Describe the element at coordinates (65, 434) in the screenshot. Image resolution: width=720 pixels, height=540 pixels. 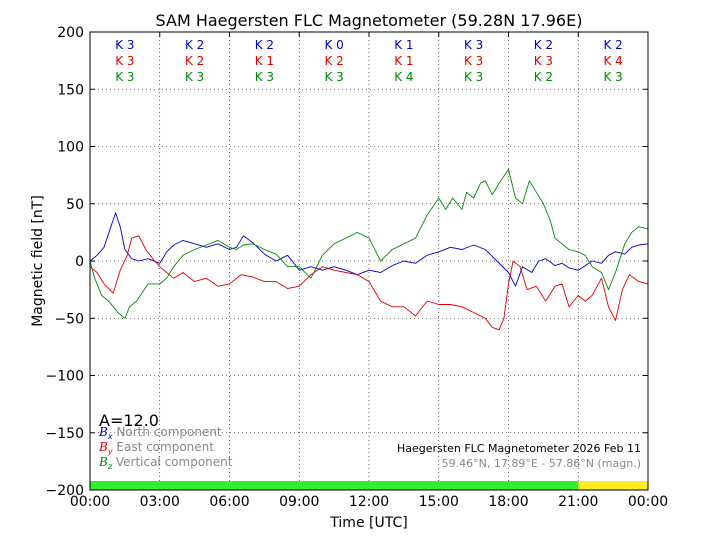
I see `y-tick-label: −150` at that location.